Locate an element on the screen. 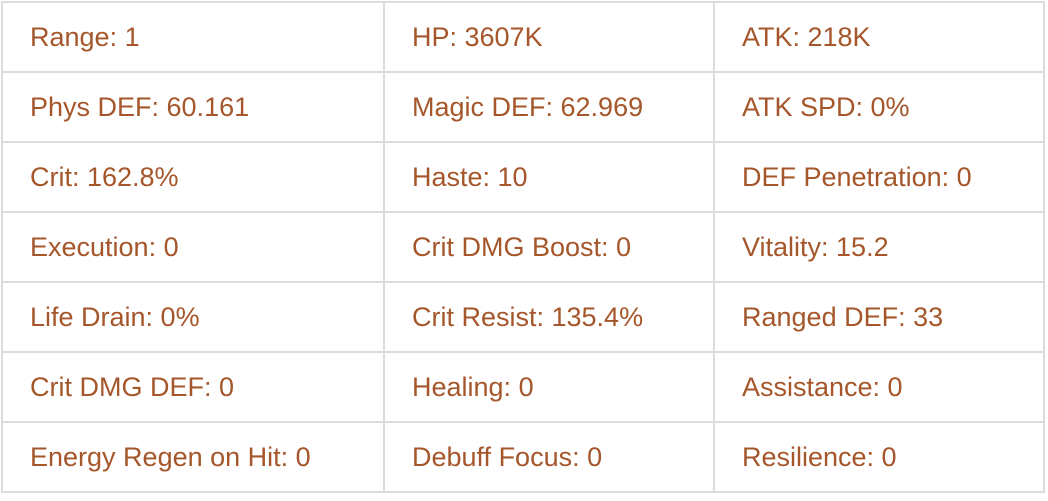 This screenshot has width=1048, height=501. stat-cell-crit-dmg-boost: Crit DMG Boost: 0 is located at coordinates (549, 247).